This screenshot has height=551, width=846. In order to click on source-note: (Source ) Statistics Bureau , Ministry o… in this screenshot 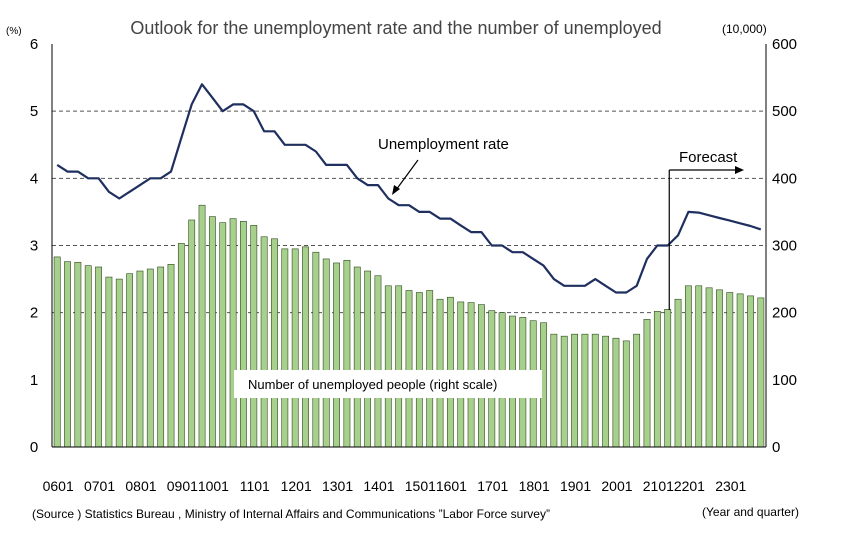, I will do `click(291, 514)`.